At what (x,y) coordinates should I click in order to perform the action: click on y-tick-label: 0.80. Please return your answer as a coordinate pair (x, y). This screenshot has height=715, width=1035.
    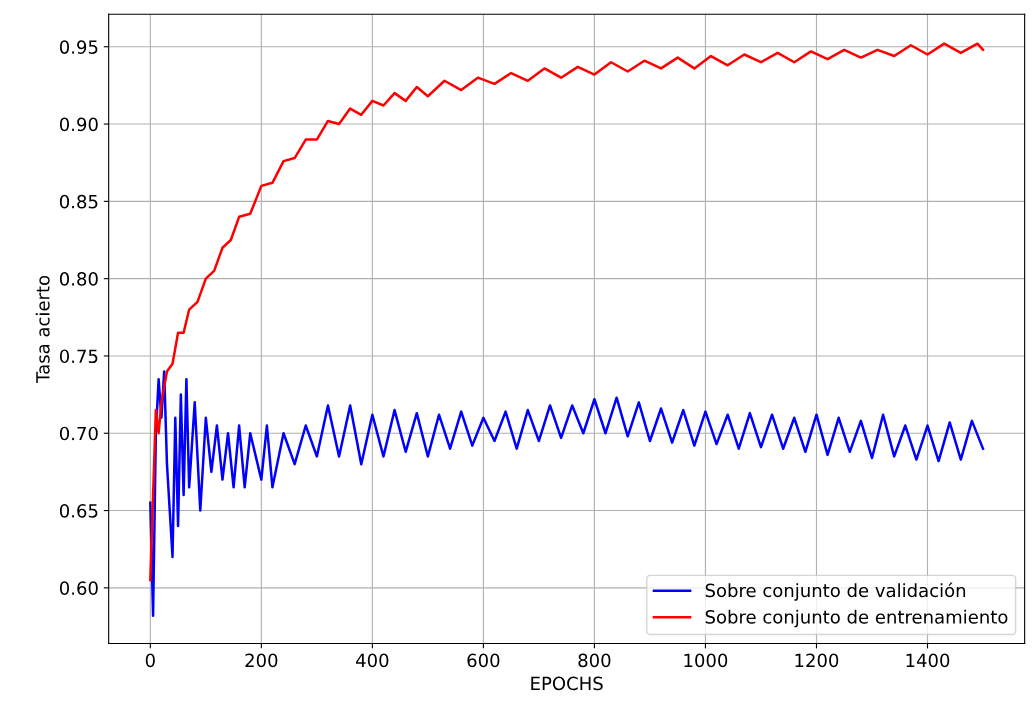
    Looking at the image, I should click on (78, 279).